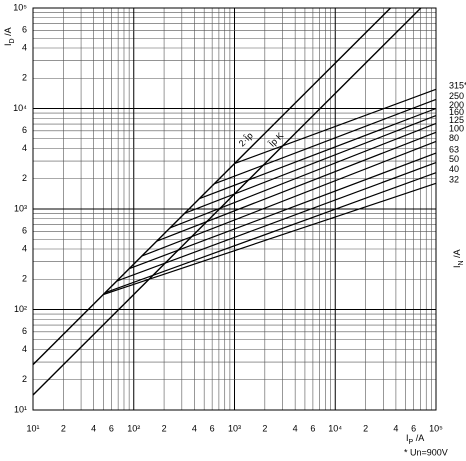 This screenshot has height=461, width=466. I want to click on legend-label: 100, so click(456, 129).